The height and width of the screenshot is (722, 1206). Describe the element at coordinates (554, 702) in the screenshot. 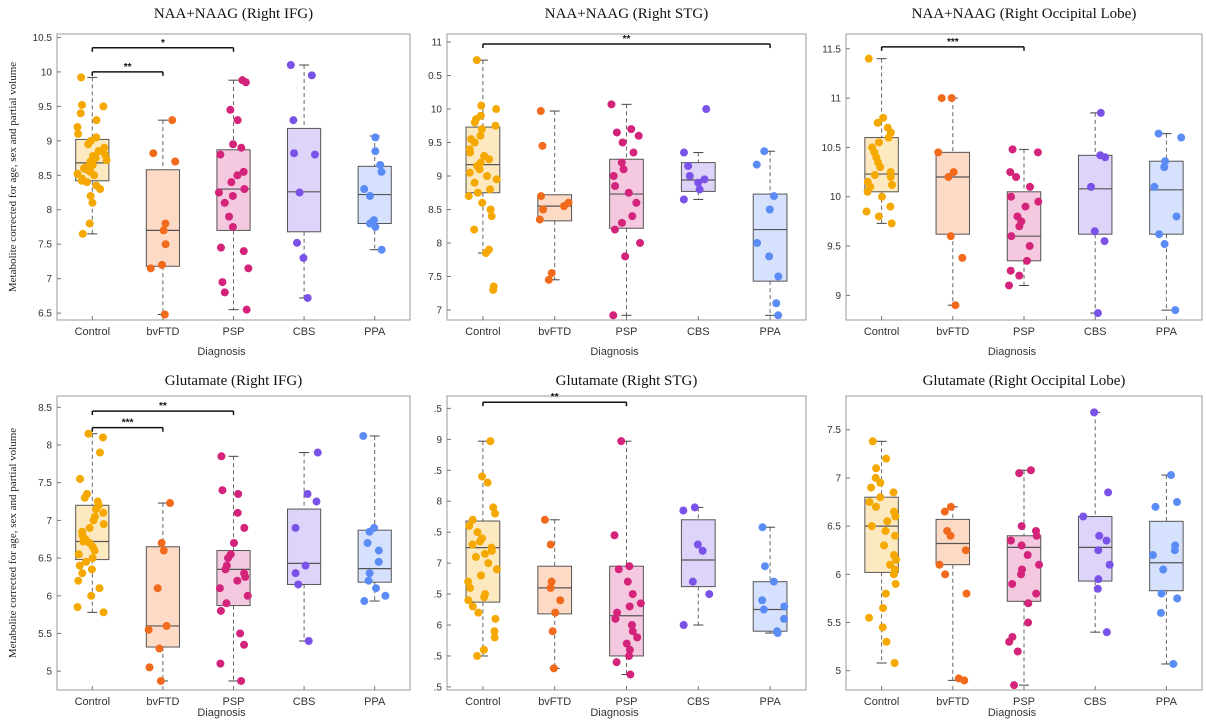

I see `x-tick-label: bvFTD` at that location.